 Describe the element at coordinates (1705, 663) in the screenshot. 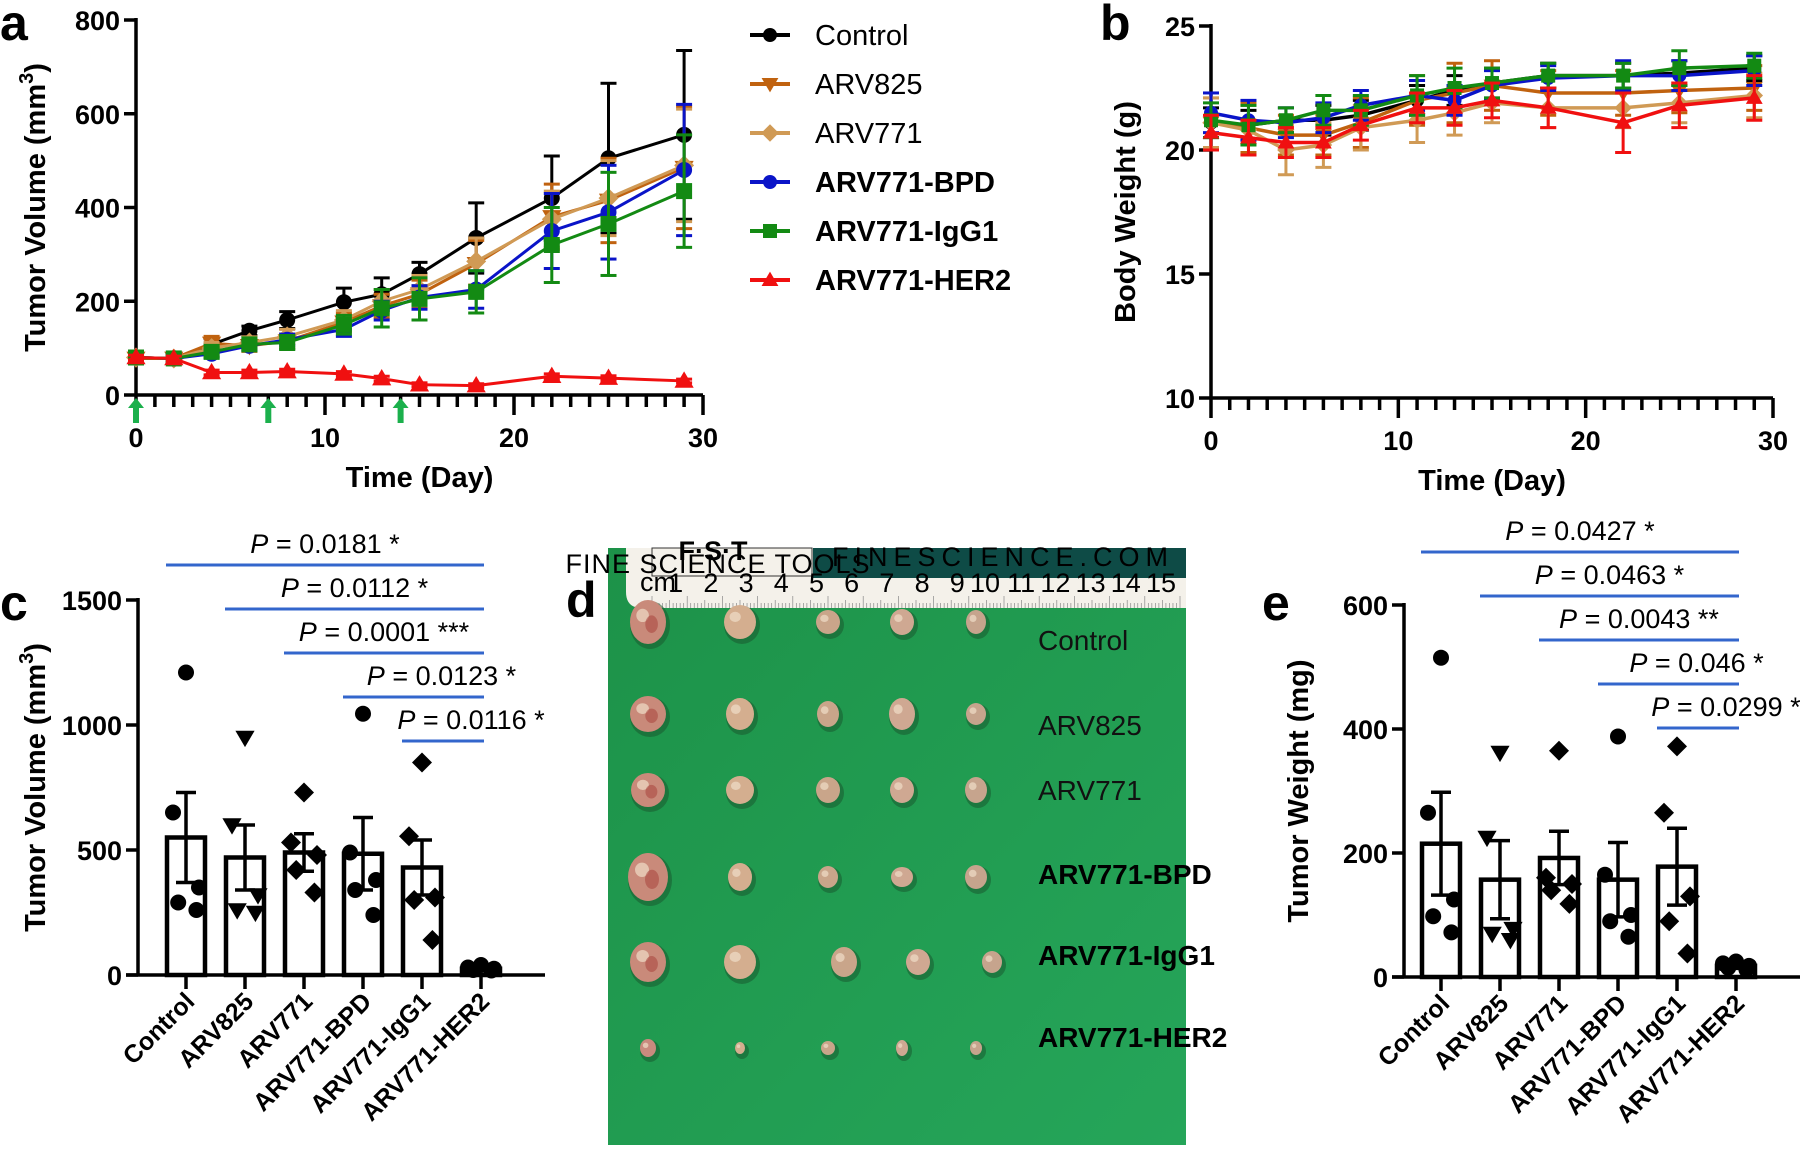

I see `p-value-text: = 0.046 *` at that location.